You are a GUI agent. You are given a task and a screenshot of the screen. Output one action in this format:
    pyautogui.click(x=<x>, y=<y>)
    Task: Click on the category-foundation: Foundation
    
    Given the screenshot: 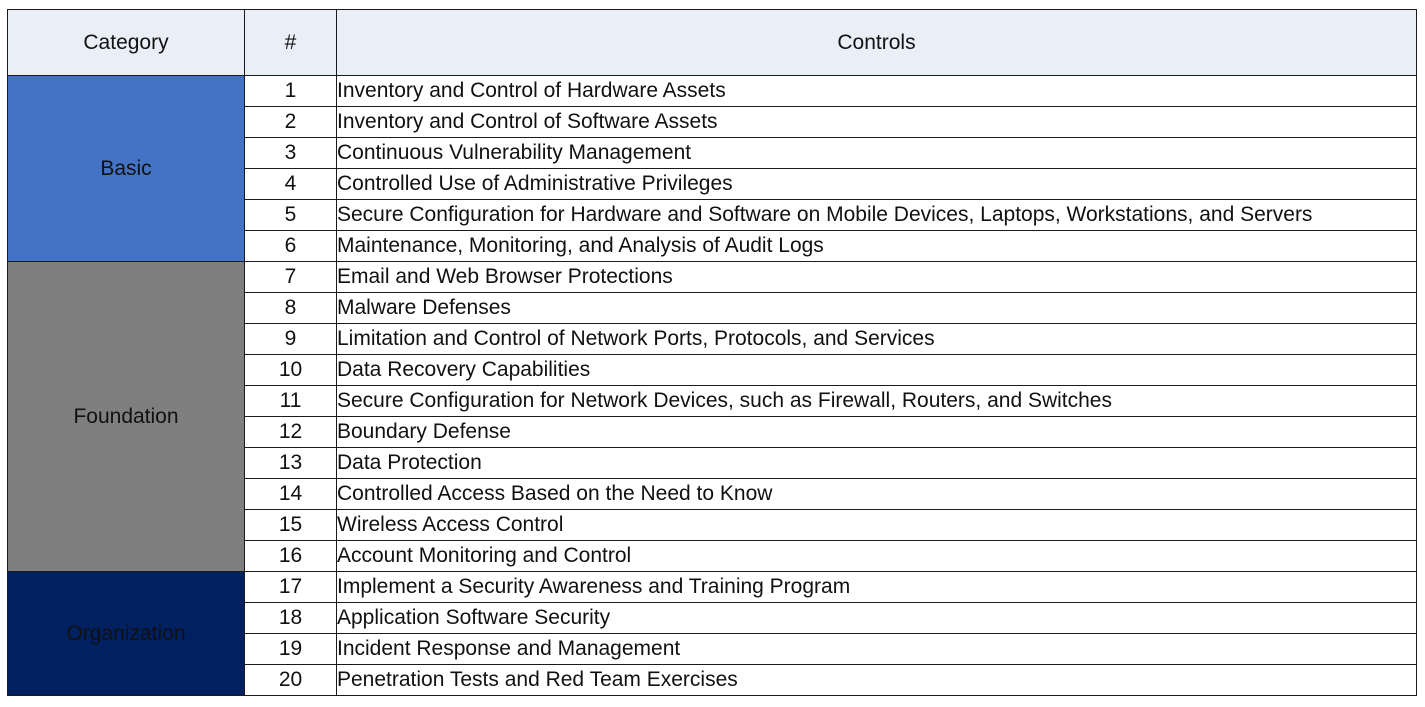 What is the action you would take?
    pyautogui.click(x=126, y=416)
    